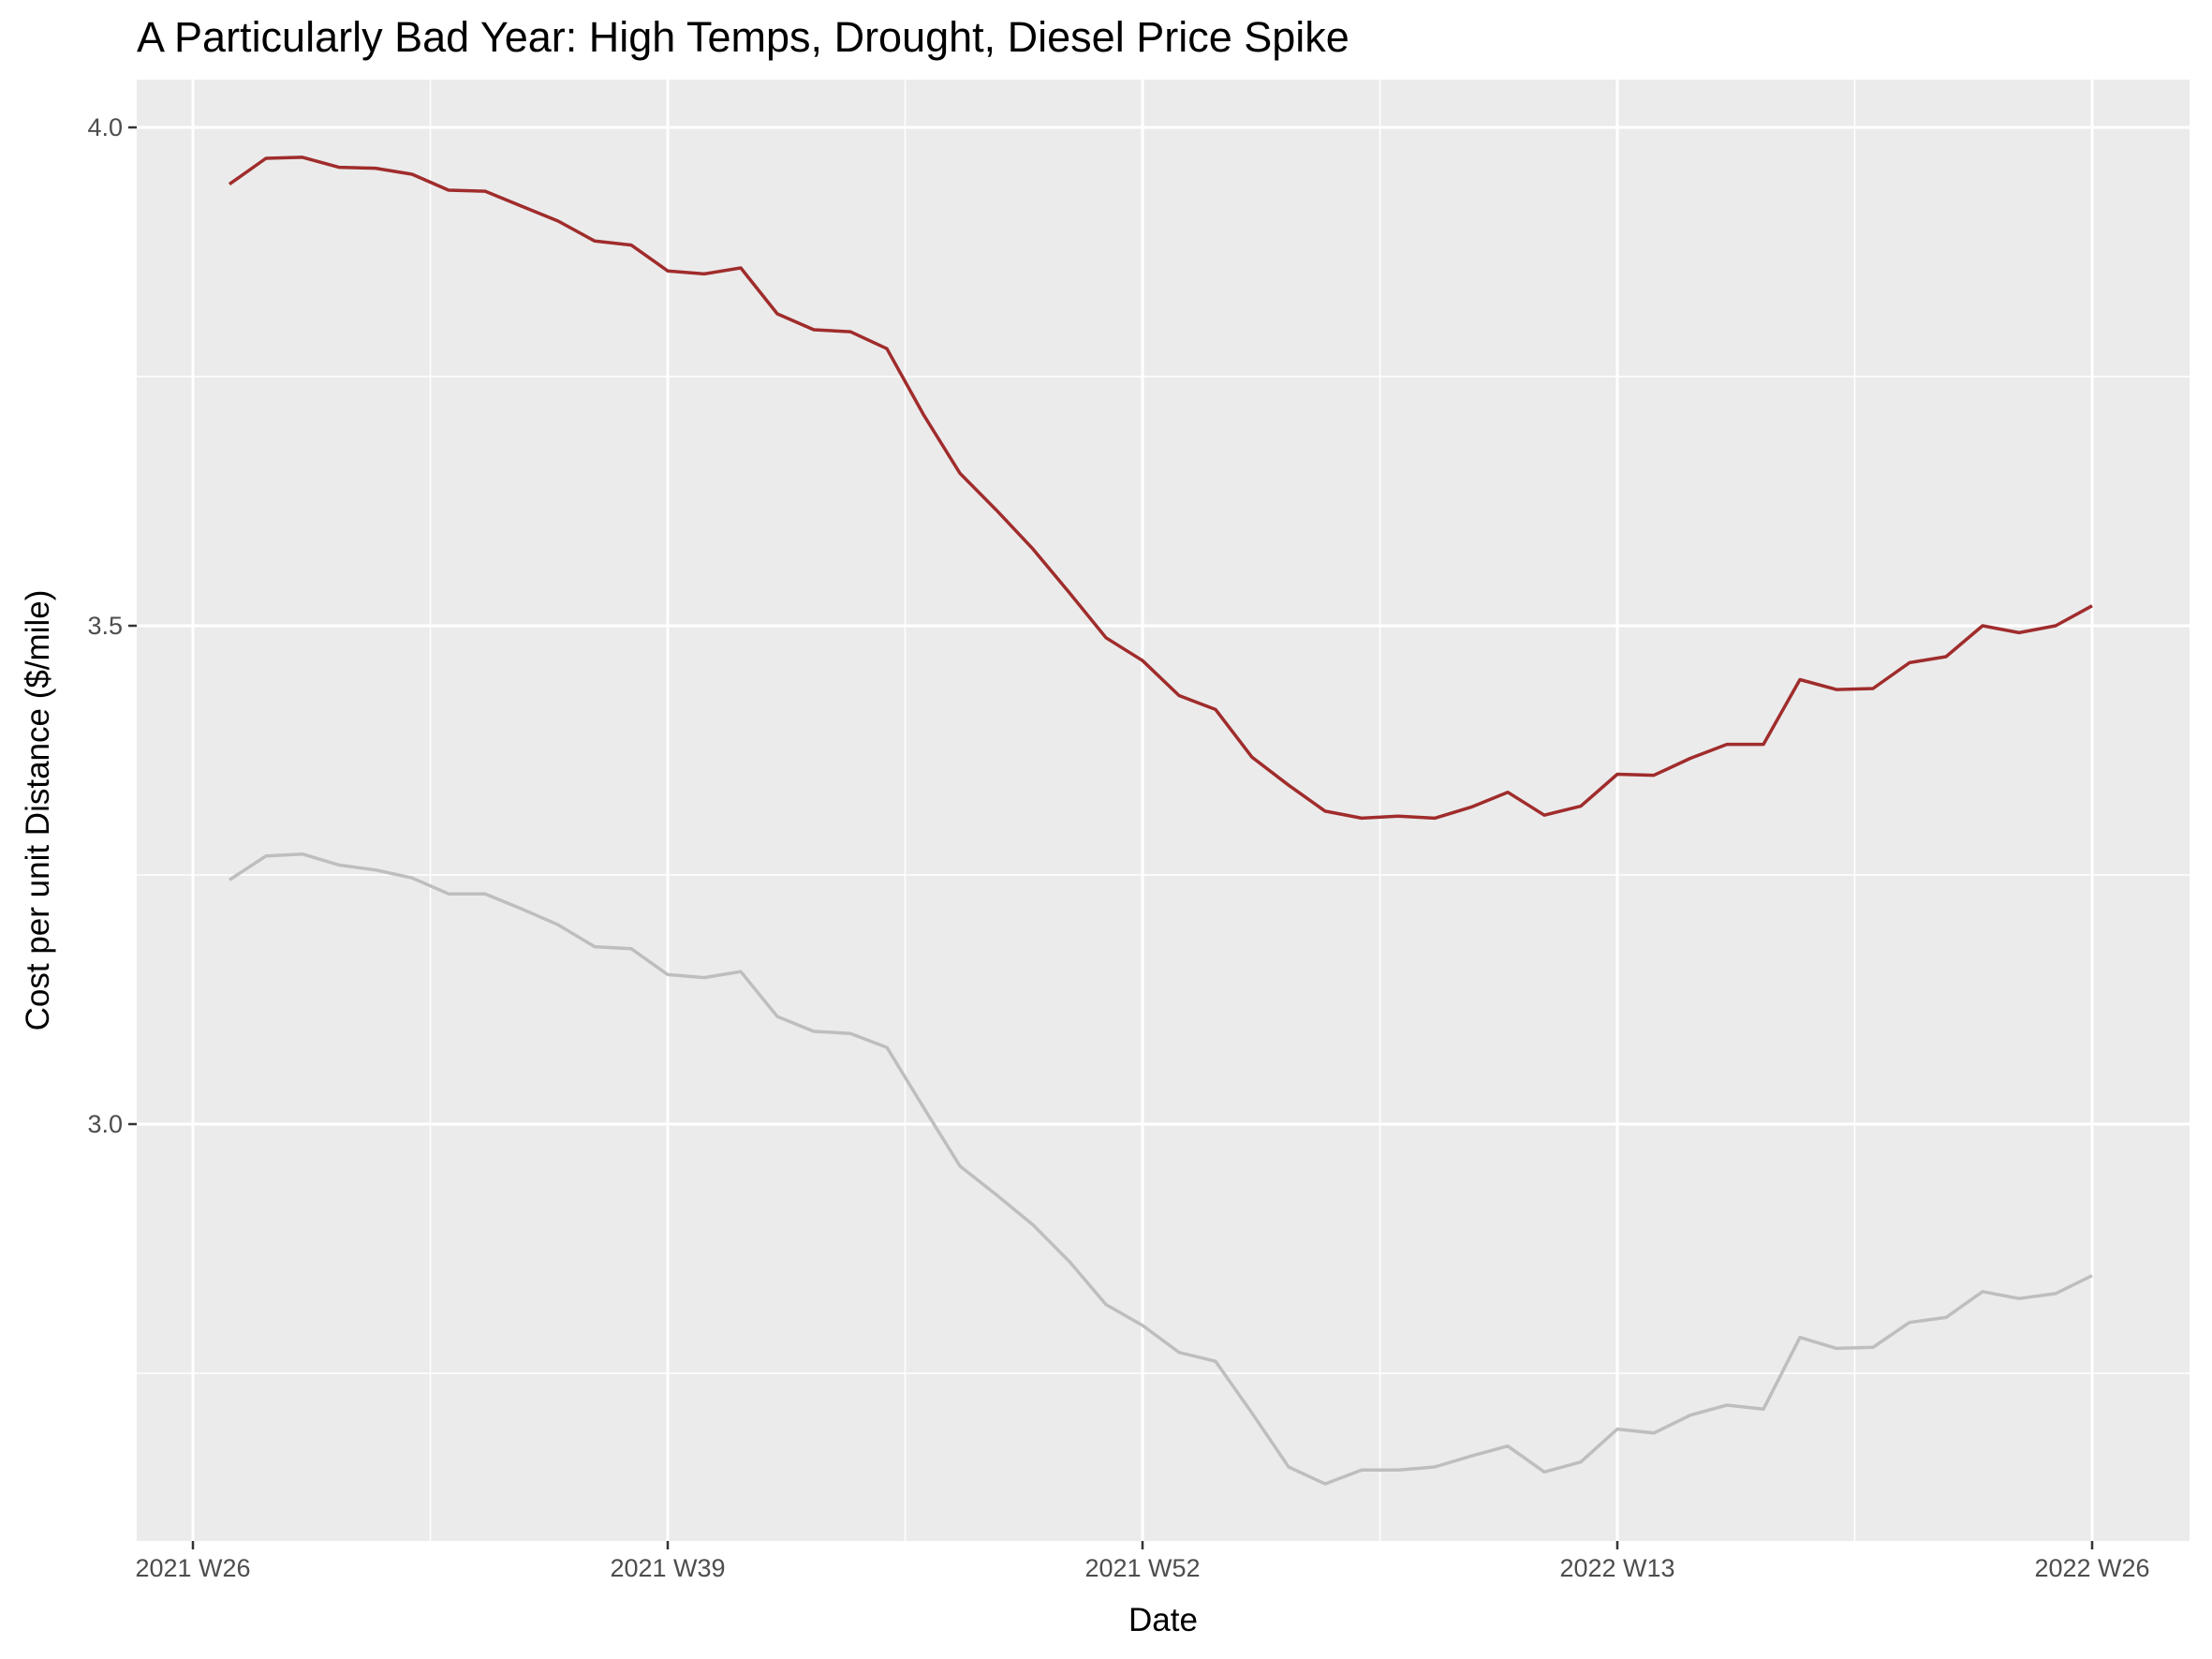 Image resolution: width=2212 pixels, height=1659 pixels. Describe the element at coordinates (38, 811) in the screenshot. I see `y-axis-title: Cost per unit Distance ($/mile)` at that location.